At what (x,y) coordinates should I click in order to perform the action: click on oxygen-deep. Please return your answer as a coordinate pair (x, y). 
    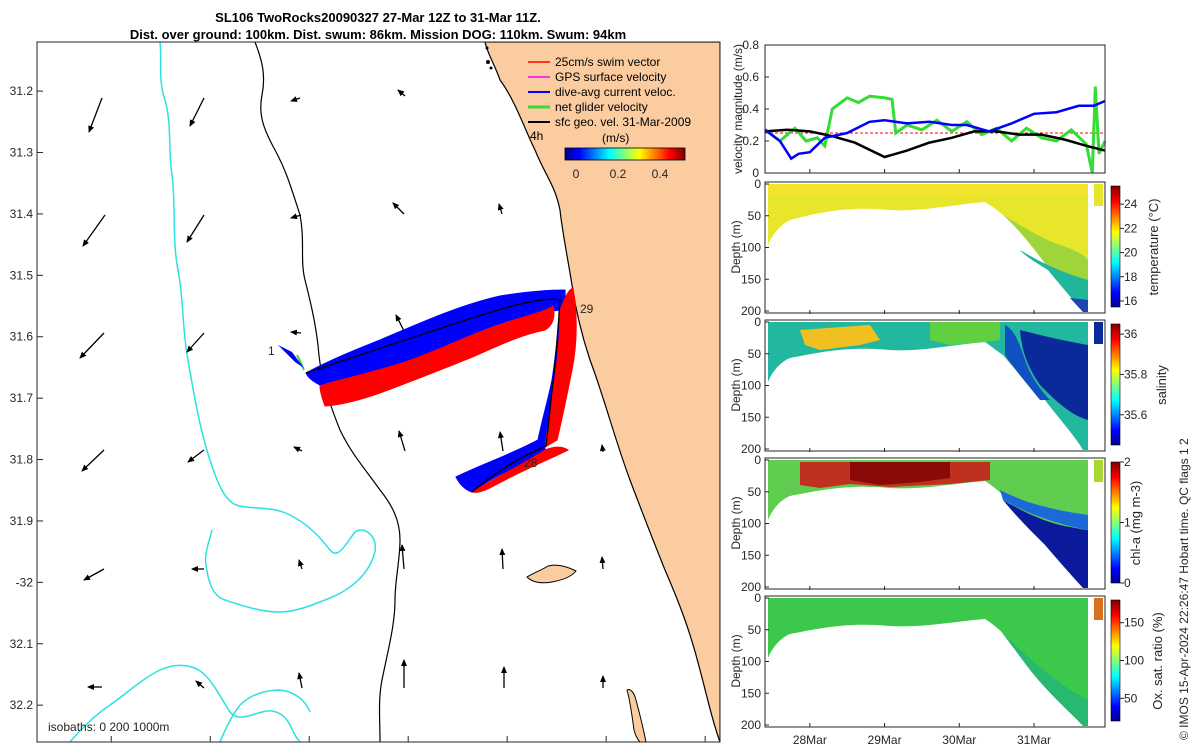
    Looking at the image, I should click on (1044, 678).